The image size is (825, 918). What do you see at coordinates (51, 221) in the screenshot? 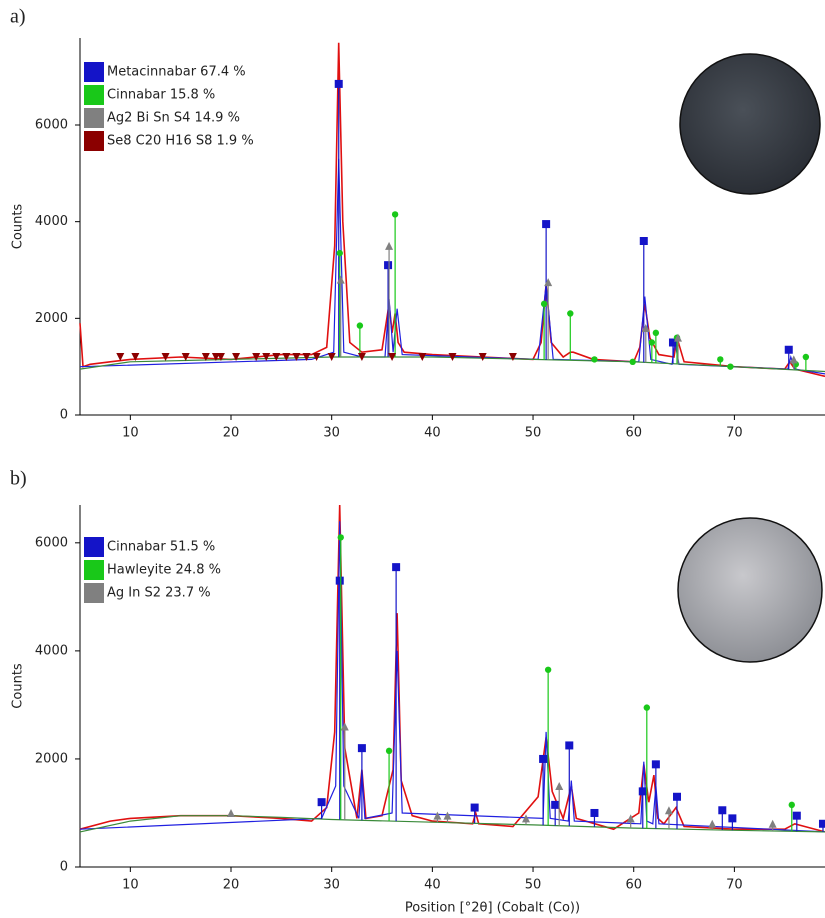
I see `y-tick-label: 4000` at bounding box center [51, 221].